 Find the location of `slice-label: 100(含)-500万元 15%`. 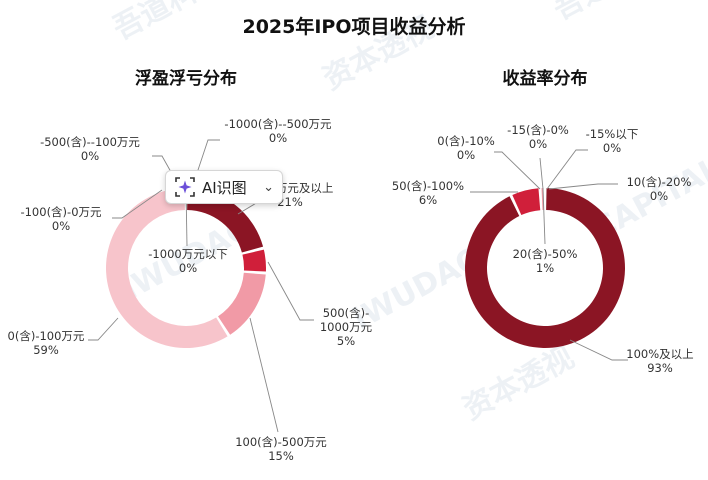

slice-label: 100(含)-500万元 15% is located at coordinates (281, 449).